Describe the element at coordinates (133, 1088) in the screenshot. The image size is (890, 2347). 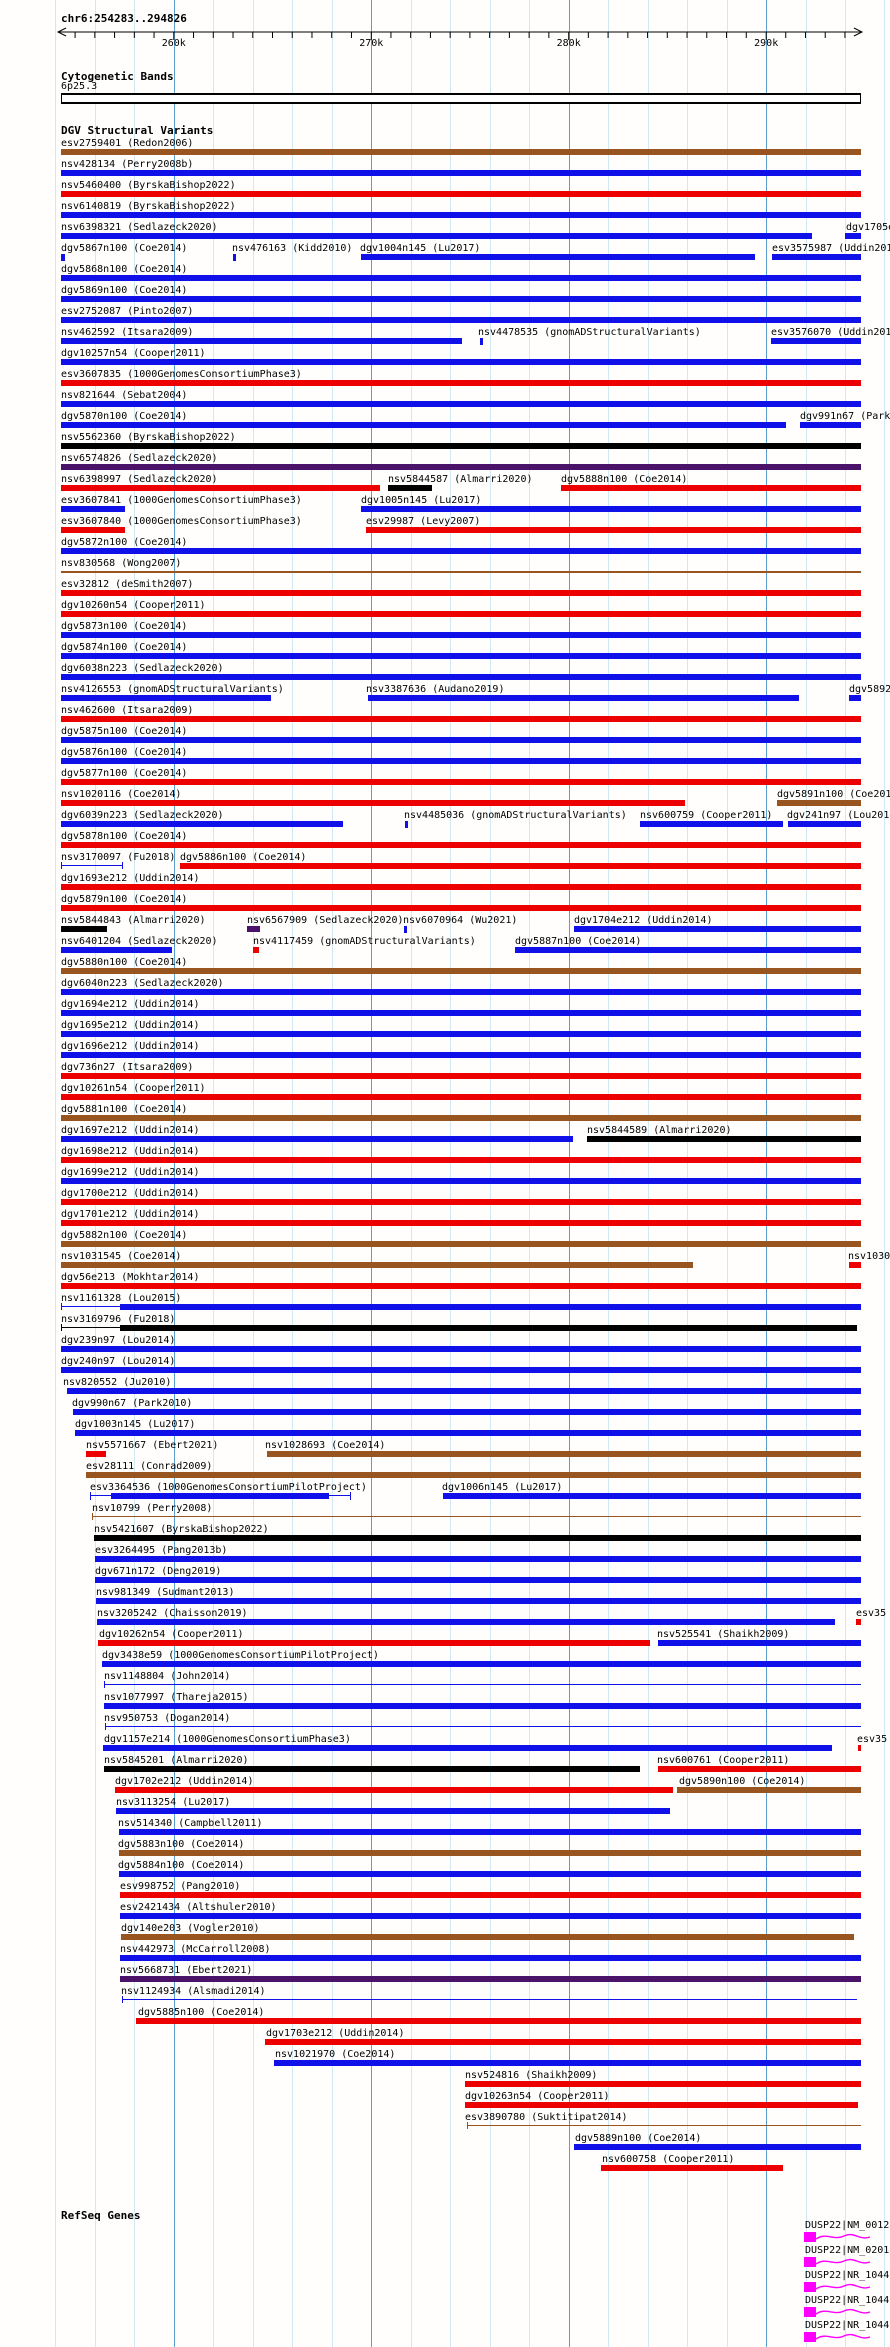
I see `variant-label: dgv10261n54 (Cooper2011)` at that location.